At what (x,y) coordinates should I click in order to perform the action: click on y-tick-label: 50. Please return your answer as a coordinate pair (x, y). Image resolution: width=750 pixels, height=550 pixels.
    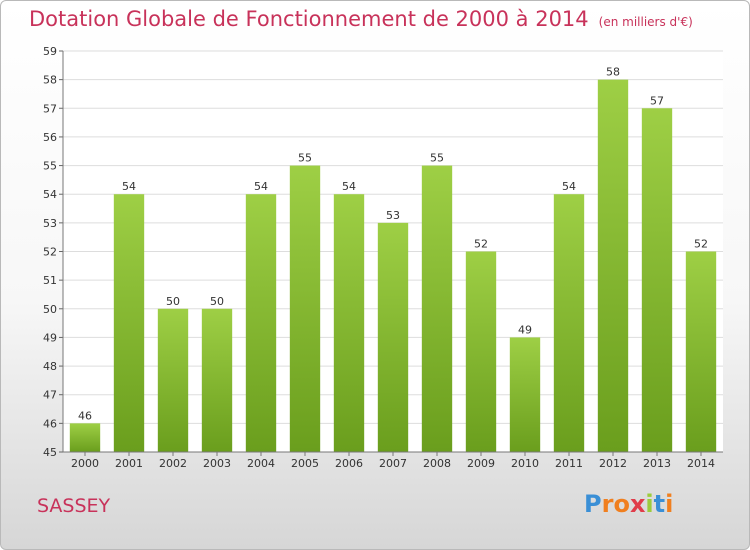
    Looking at the image, I should click on (50, 309).